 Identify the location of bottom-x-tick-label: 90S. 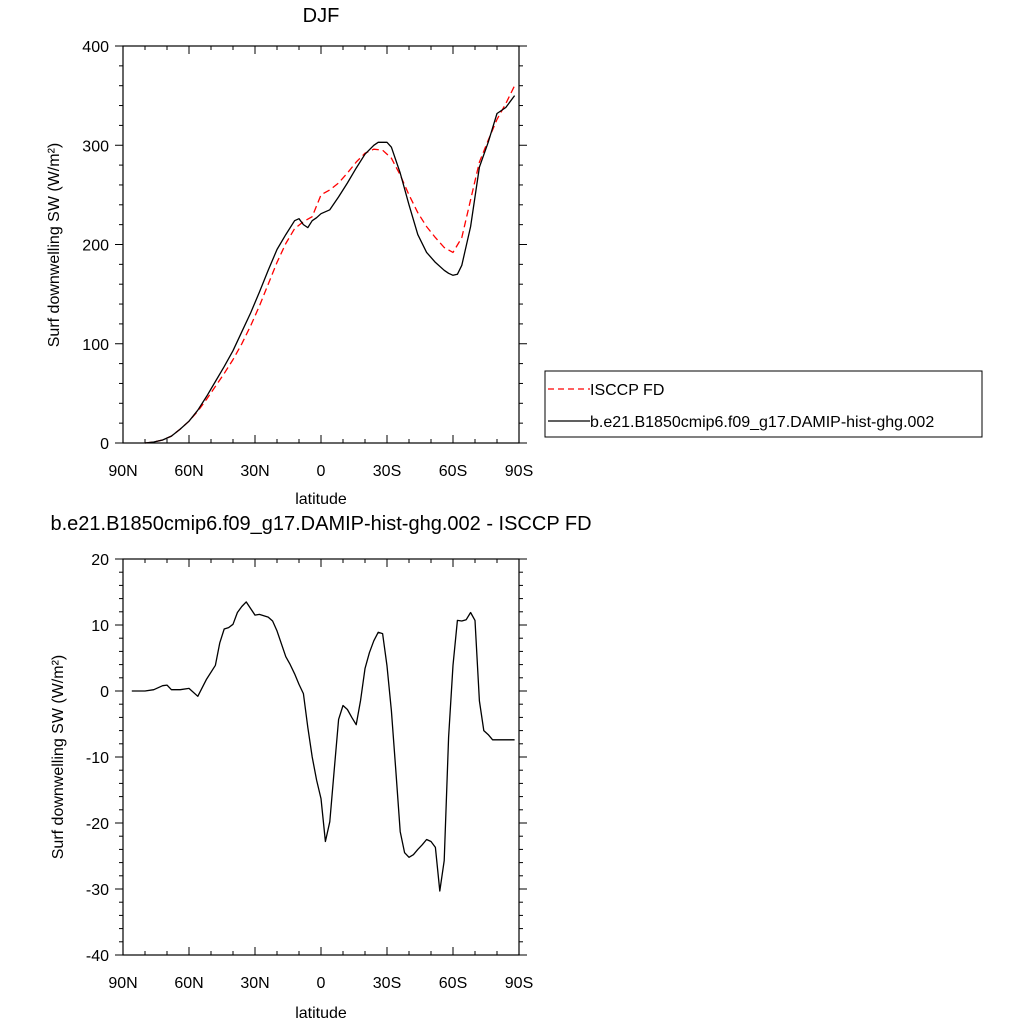
(519, 983).